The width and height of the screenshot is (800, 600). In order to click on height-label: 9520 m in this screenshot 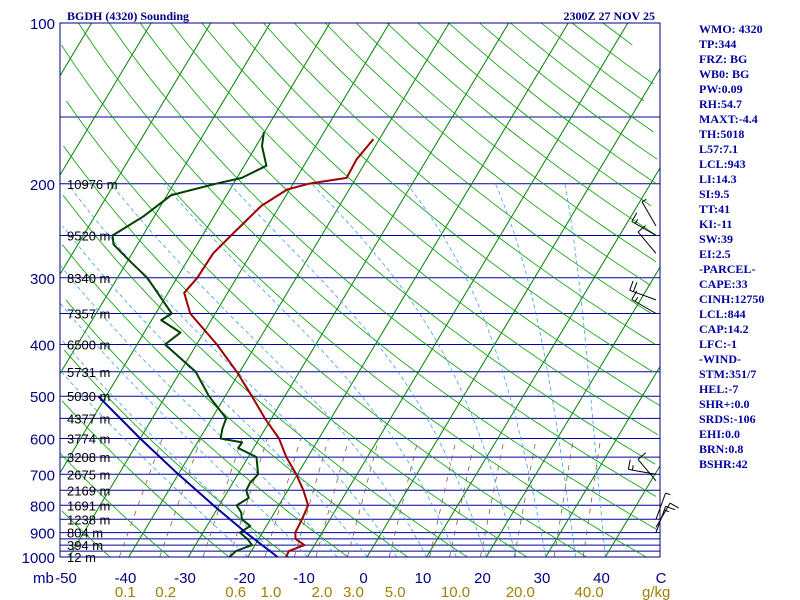, I will do `click(88, 236)`.